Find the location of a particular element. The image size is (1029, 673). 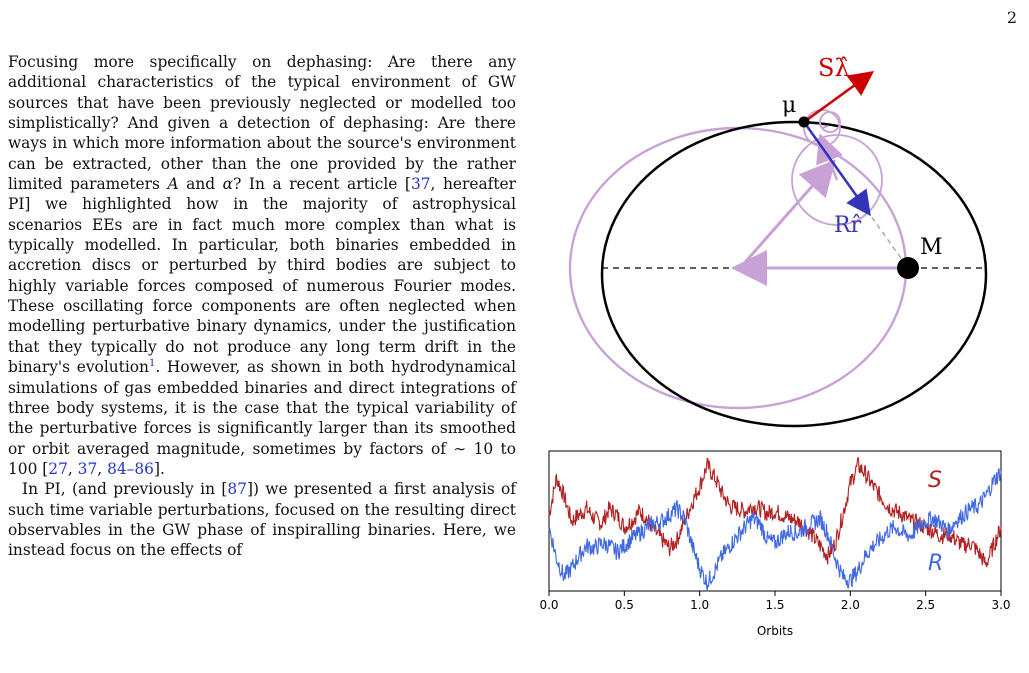

x-tick-label: 3.0 is located at coordinates (1000, 605).